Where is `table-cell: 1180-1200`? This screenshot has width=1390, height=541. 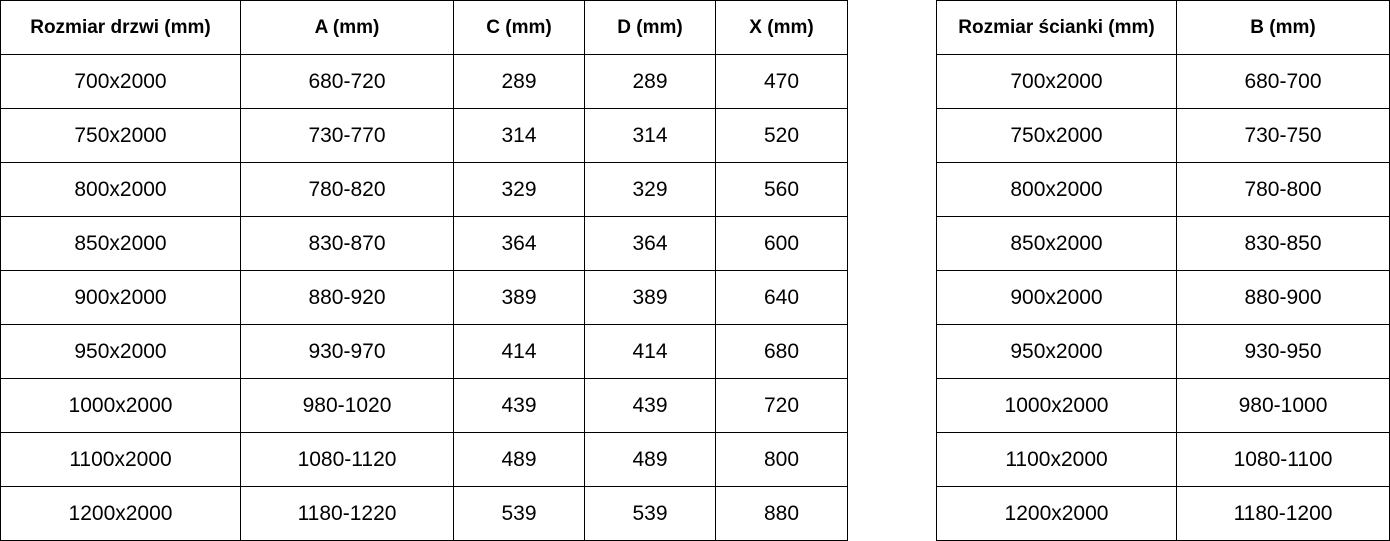
table-cell: 1180-1200 is located at coordinates (1283, 513).